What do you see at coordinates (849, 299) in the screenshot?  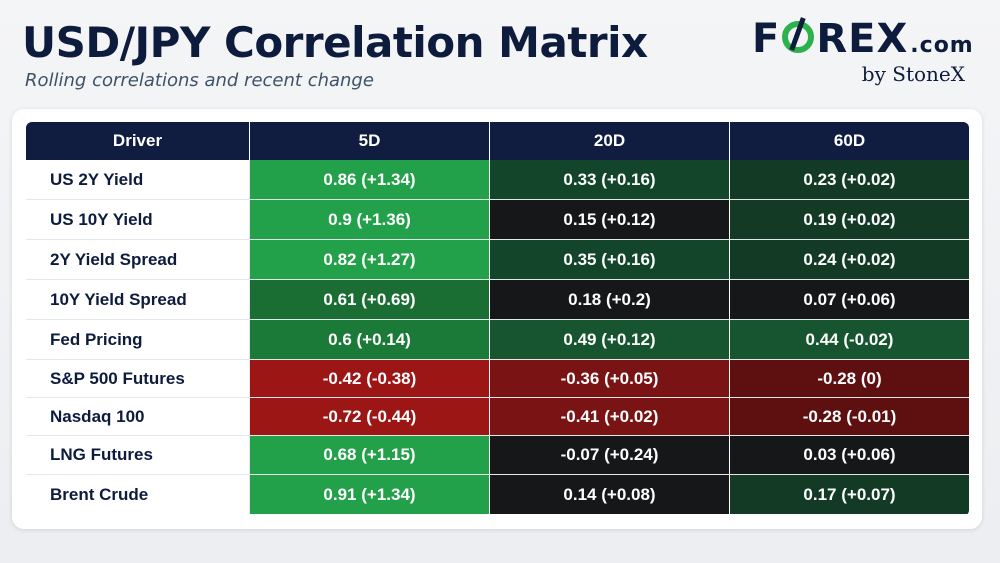 I see `correlation-cell: 0.07 (+0.06)` at bounding box center [849, 299].